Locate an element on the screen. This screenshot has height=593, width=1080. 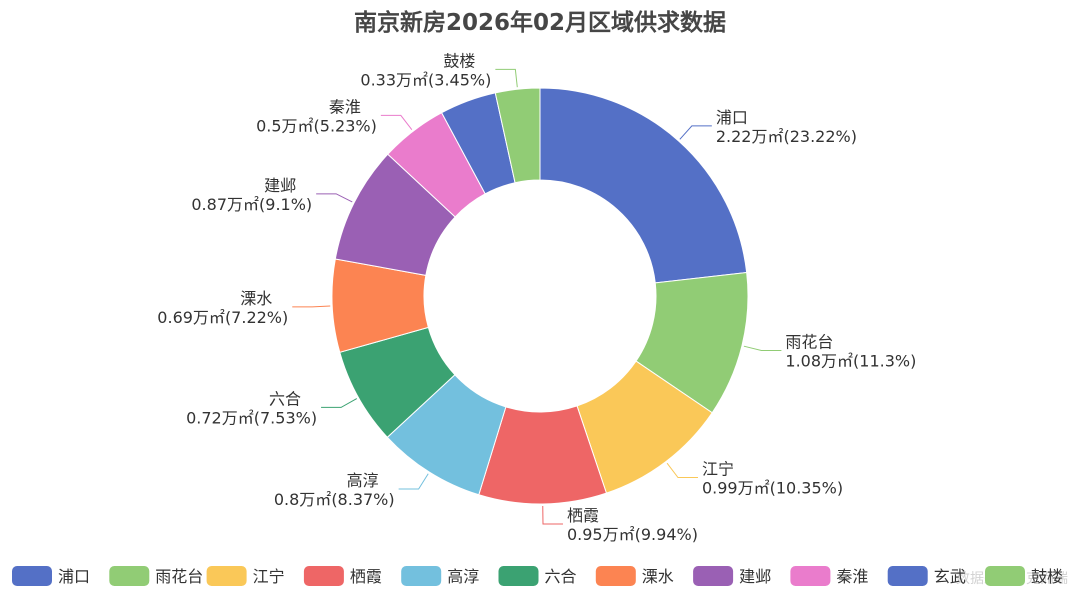
legend-label-1: 浦口 is located at coordinates (74, 576).